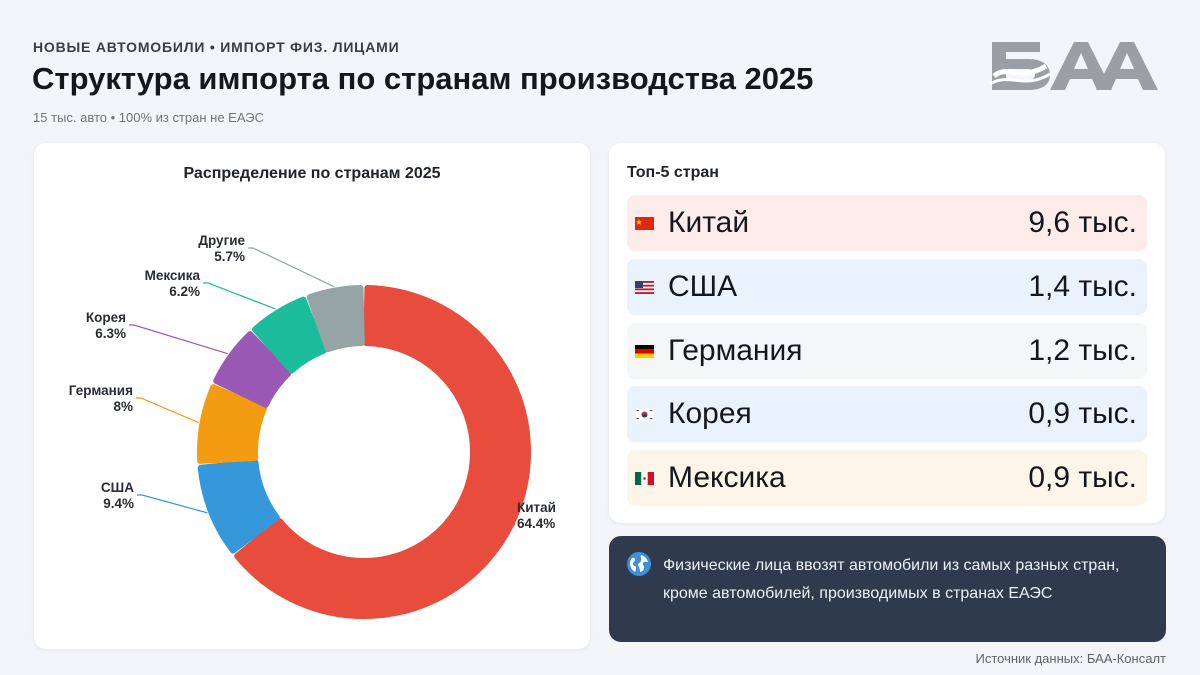  Describe the element at coordinates (106, 317) in the screenshot. I see `slice-label-3: Корея` at that location.